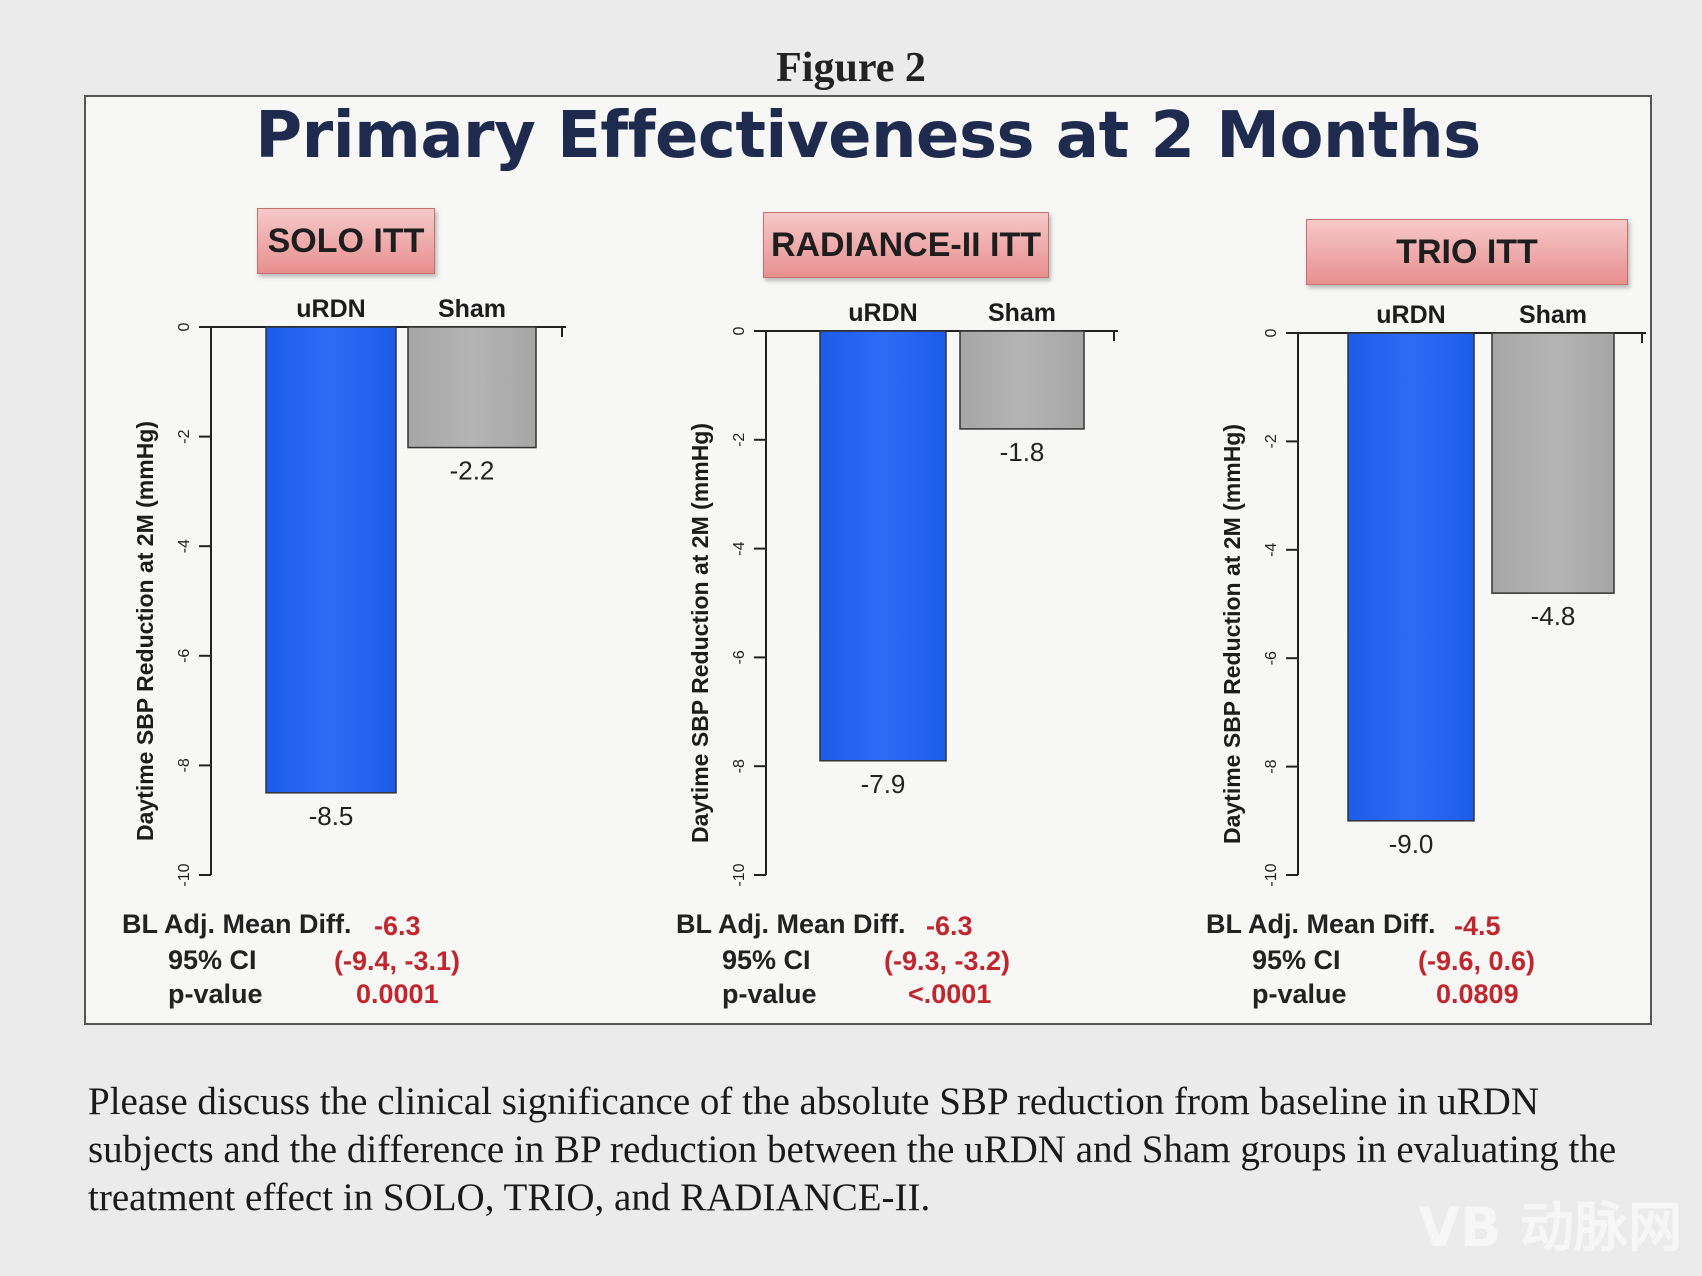 This screenshot has height=1276, width=1702. What do you see at coordinates (1553, 315) in the screenshot?
I see `category-label-trio-sham: Sham` at bounding box center [1553, 315].